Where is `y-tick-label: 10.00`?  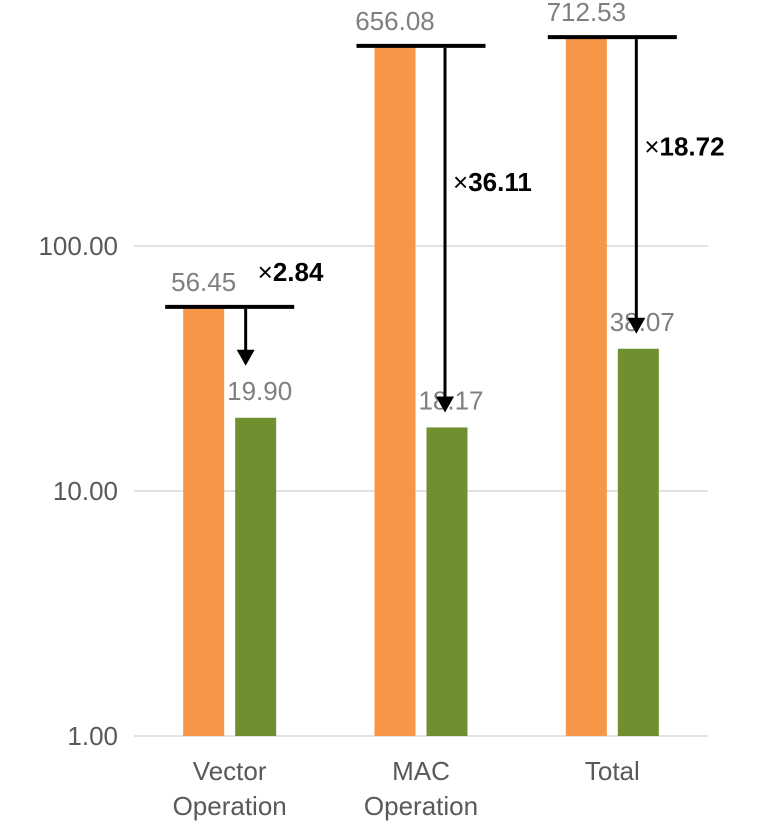 y-tick-label: 10.00 is located at coordinates (85, 491).